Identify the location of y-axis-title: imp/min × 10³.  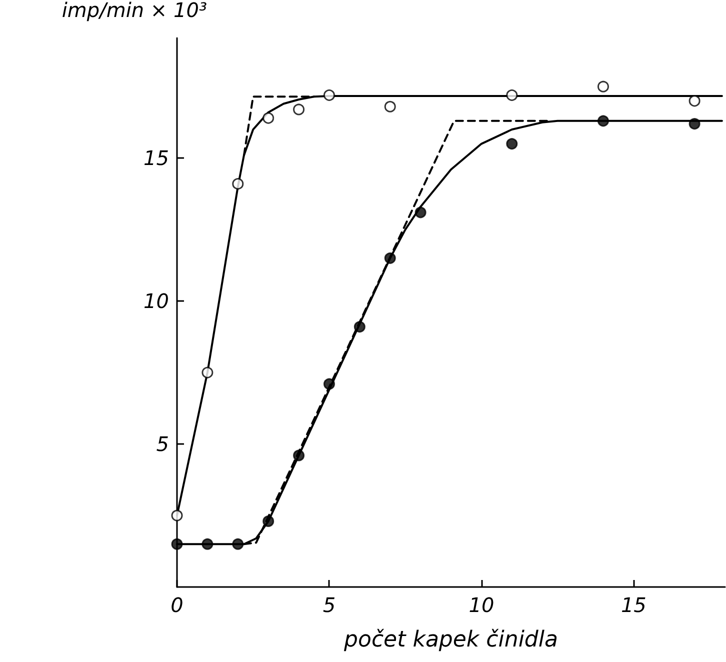
(134, 11).